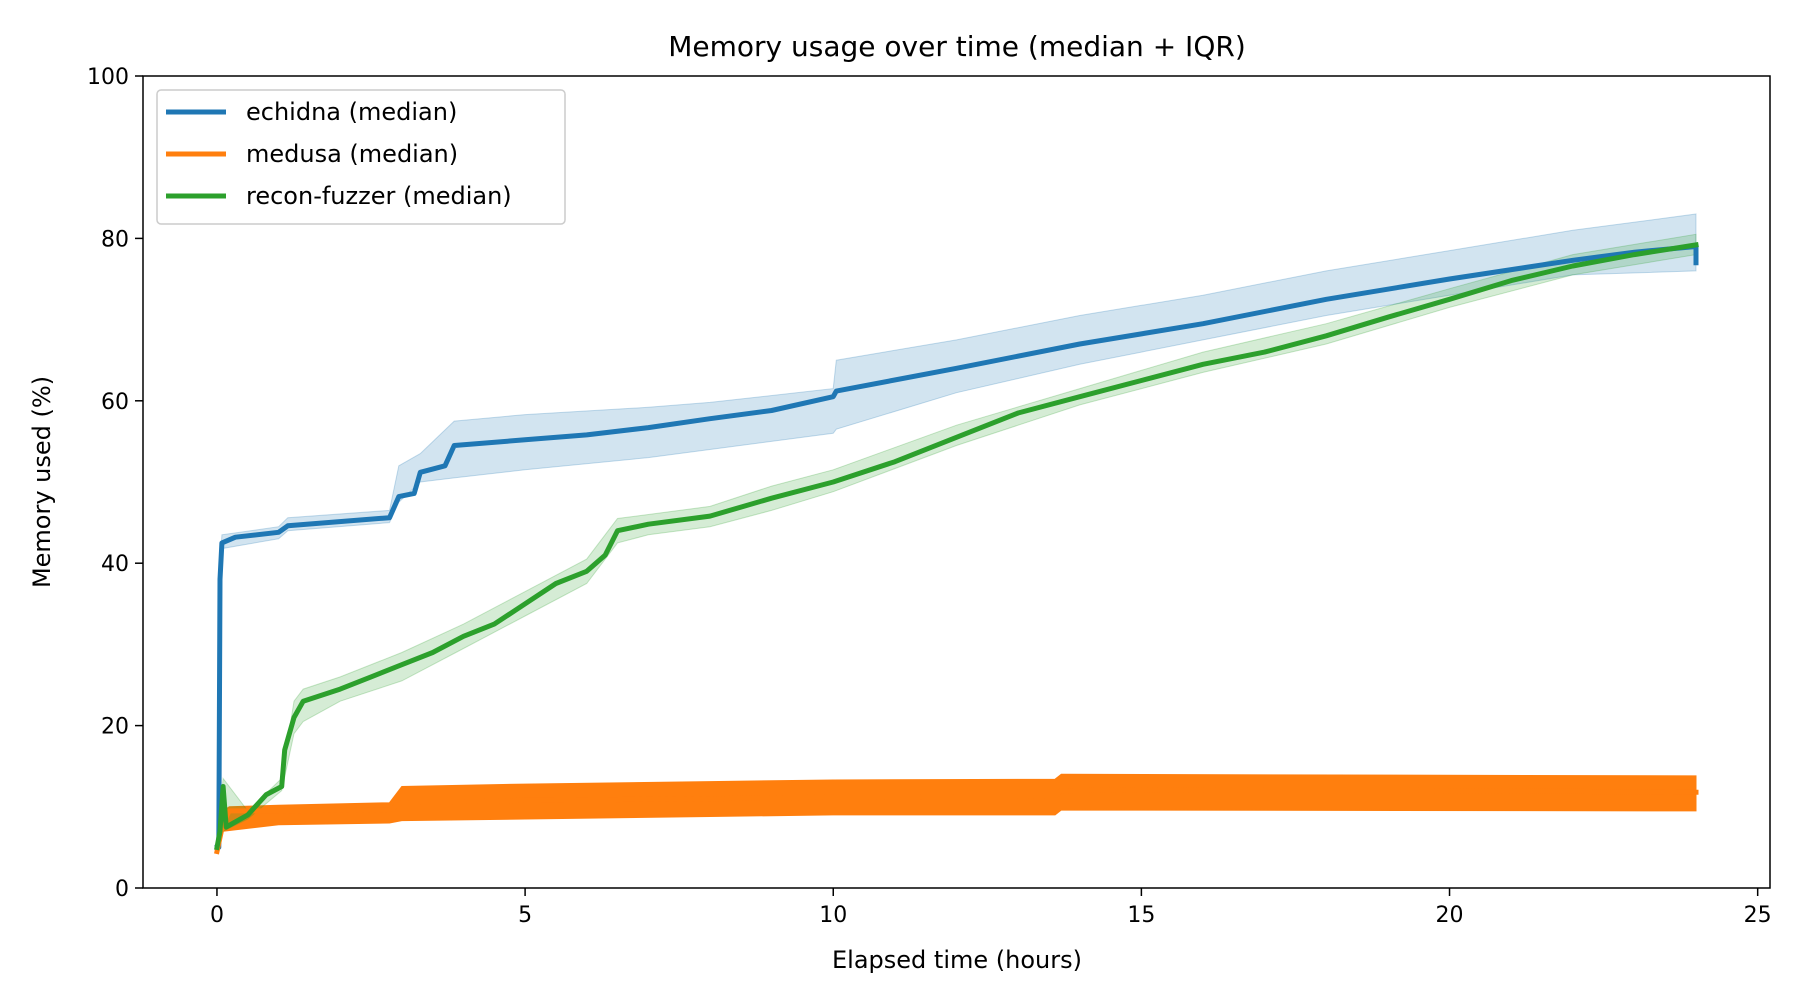 The image size is (1800, 1000). Describe the element at coordinates (1141, 915) in the screenshot. I see `x-tick-label: 15` at that location.